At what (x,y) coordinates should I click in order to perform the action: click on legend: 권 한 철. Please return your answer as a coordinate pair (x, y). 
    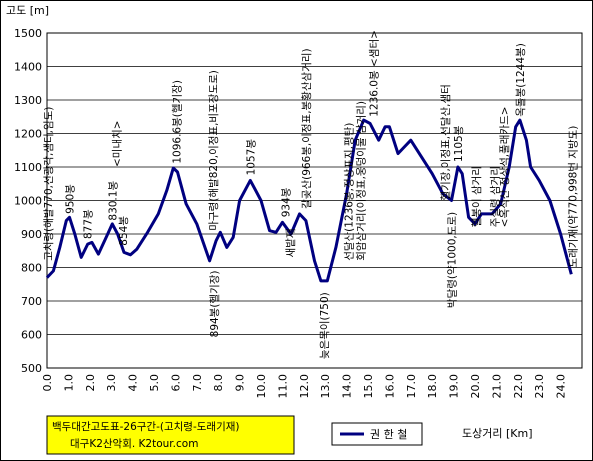
    Looking at the image, I should click on (377, 434).